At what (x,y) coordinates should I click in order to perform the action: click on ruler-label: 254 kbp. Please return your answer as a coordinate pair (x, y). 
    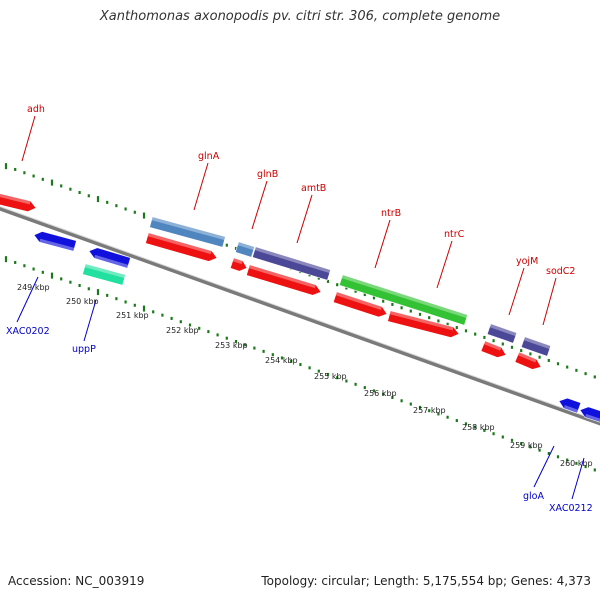
    Looking at the image, I should click on (281, 360).